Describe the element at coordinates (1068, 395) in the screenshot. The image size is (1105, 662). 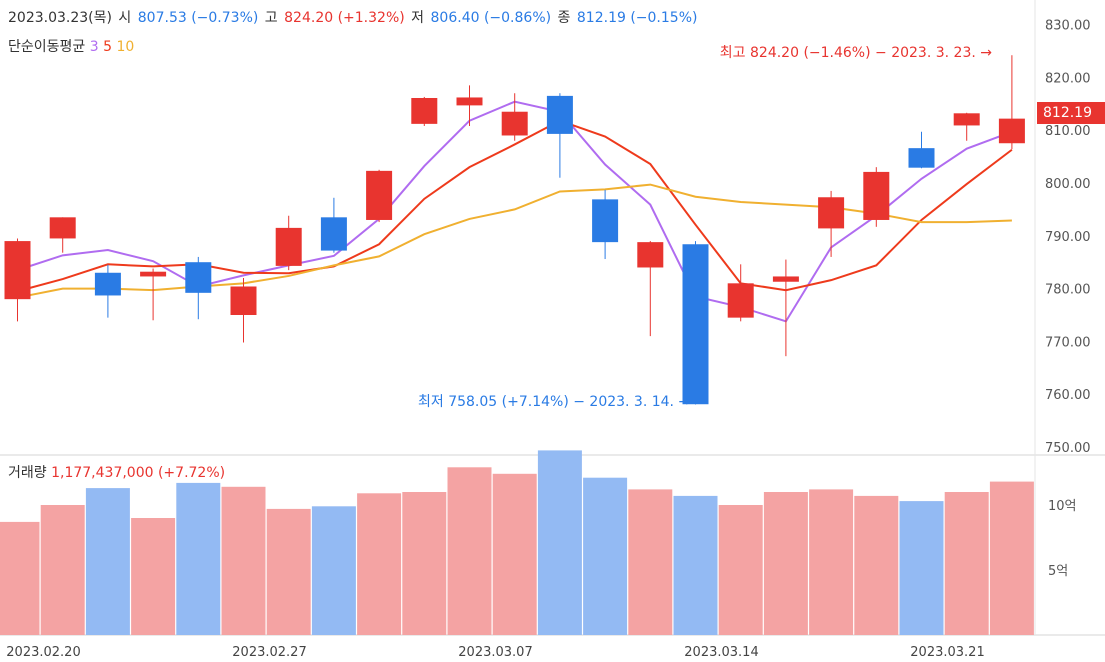
I see `y-tick-label: 760.00` at that location.